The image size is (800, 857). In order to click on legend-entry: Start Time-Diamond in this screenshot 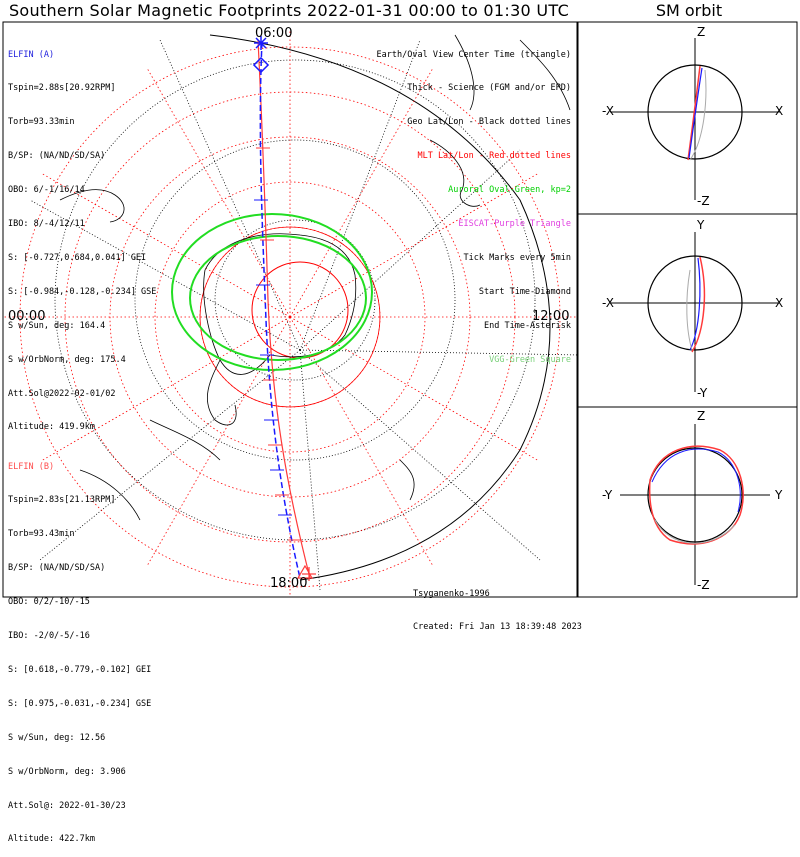, I will do `click(524, 291)`.